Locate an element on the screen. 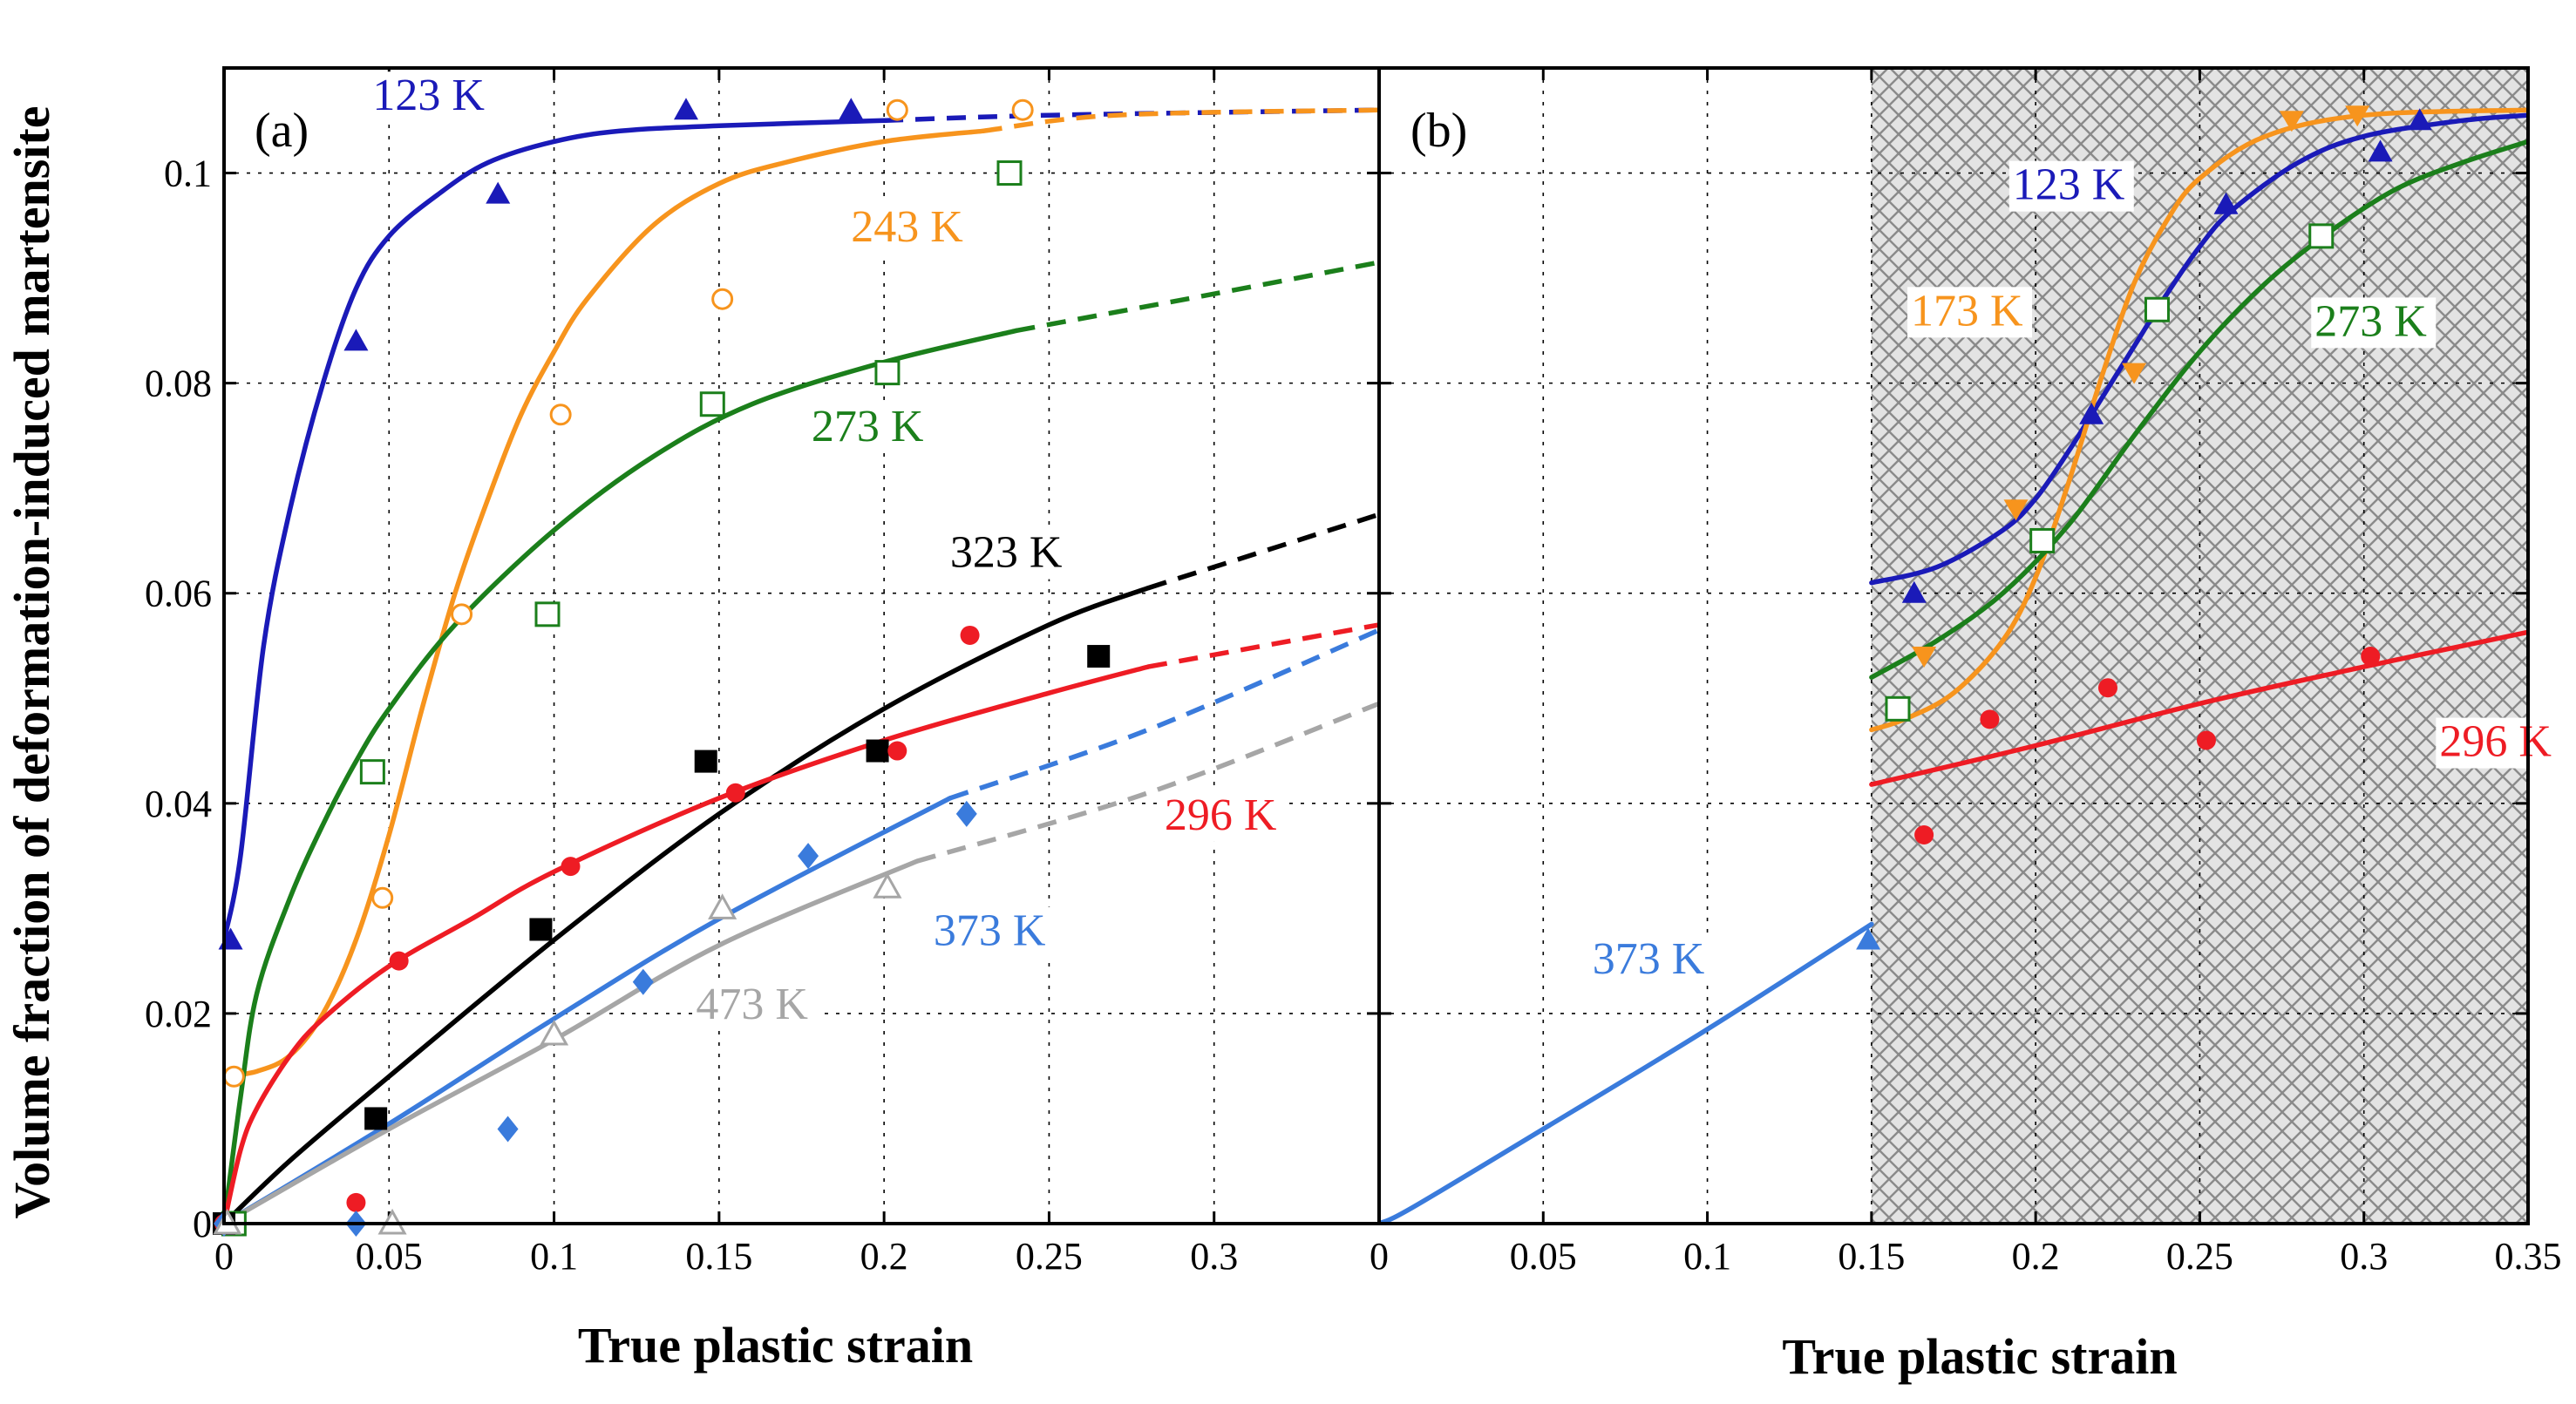 The width and height of the screenshot is (2576, 1404). fit-line-473-k-a is located at coordinates (572, 1041).